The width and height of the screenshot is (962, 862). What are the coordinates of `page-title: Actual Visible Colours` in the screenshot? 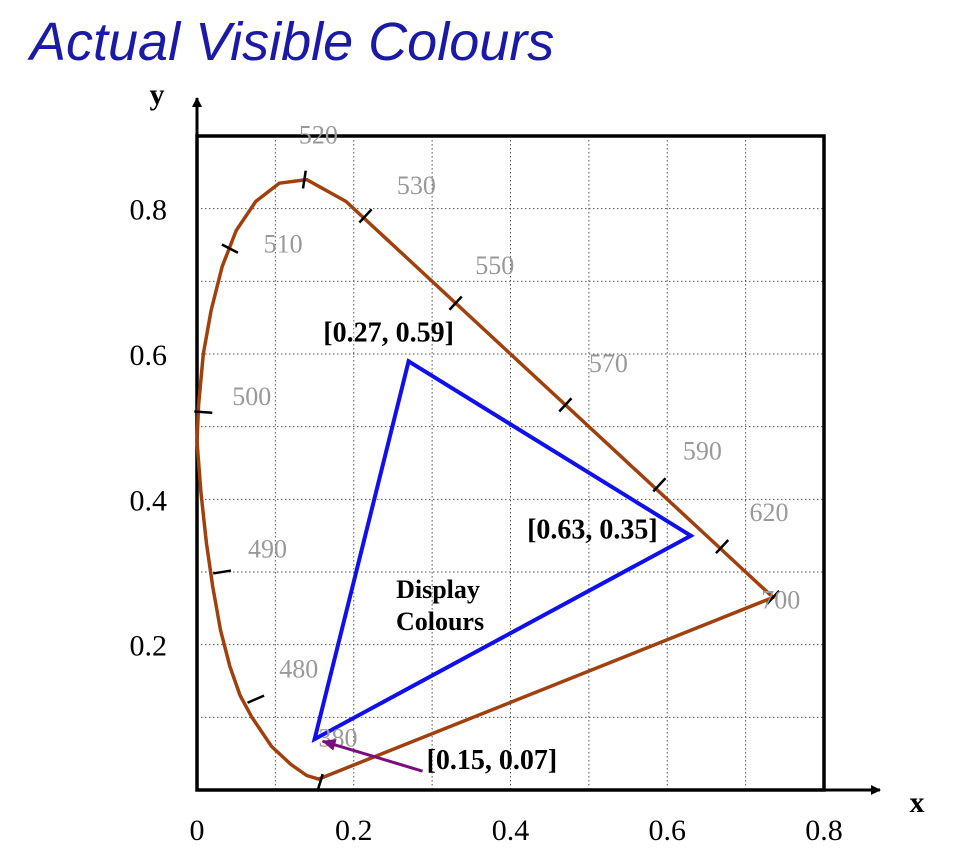 It's located at (292, 42).